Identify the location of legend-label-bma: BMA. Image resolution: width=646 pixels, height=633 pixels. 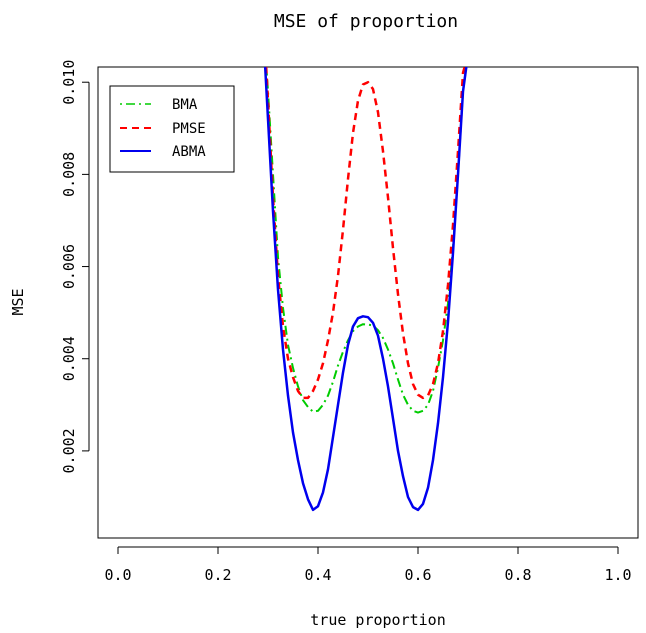
(185, 105).